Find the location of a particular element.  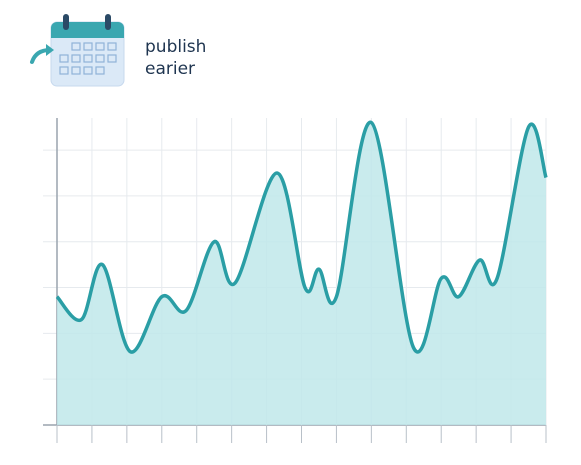

calendar-icon is located at coordinates (77, 50).